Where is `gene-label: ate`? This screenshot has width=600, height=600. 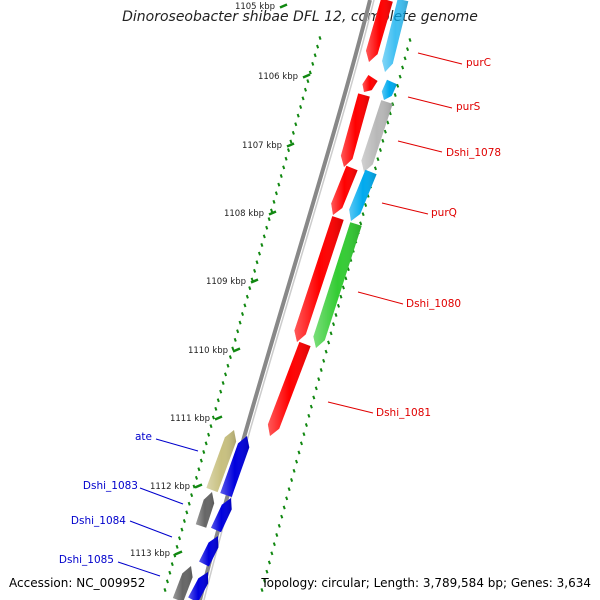 gene-label: ate is located at coordinates (143, 437).